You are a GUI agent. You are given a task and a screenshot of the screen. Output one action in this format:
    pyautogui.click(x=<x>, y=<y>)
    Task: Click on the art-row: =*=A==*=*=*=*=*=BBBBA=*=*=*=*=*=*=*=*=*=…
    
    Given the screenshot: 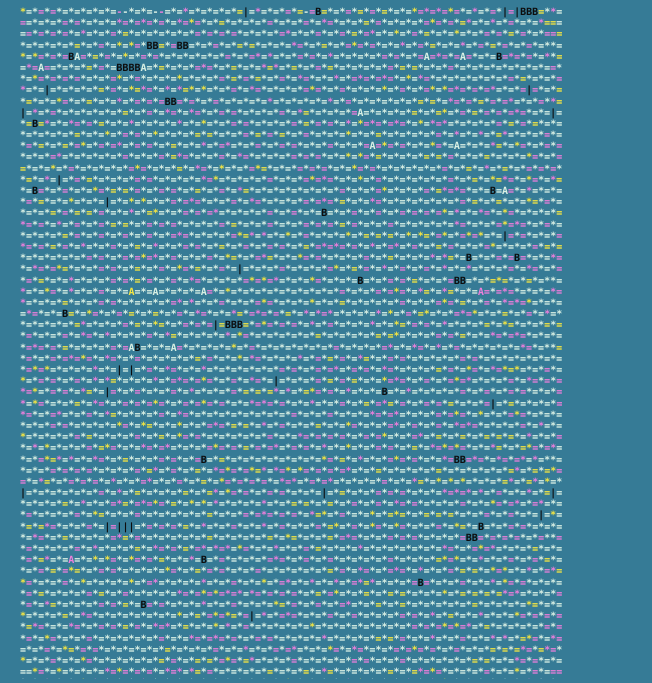 What is the action you would take?
    pyautogui.click(x=291, y=68)
    